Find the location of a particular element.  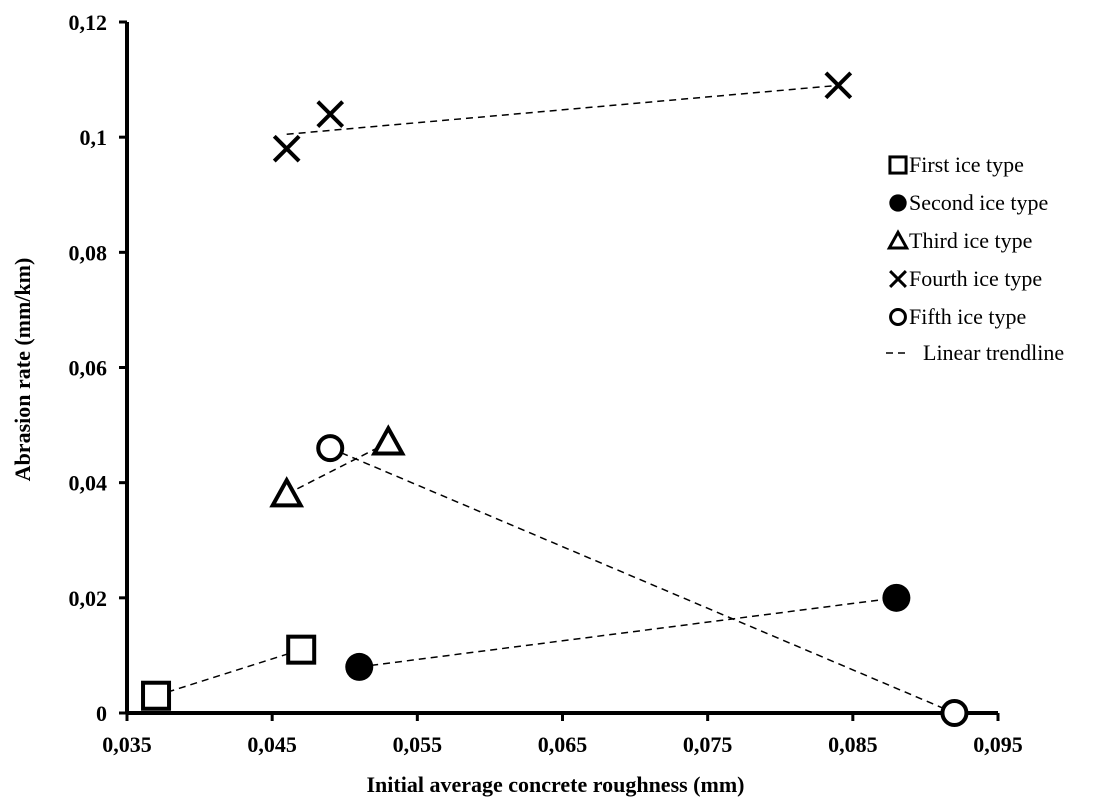

x-tick-label: 0,045 is located at coordinates (272, 744).